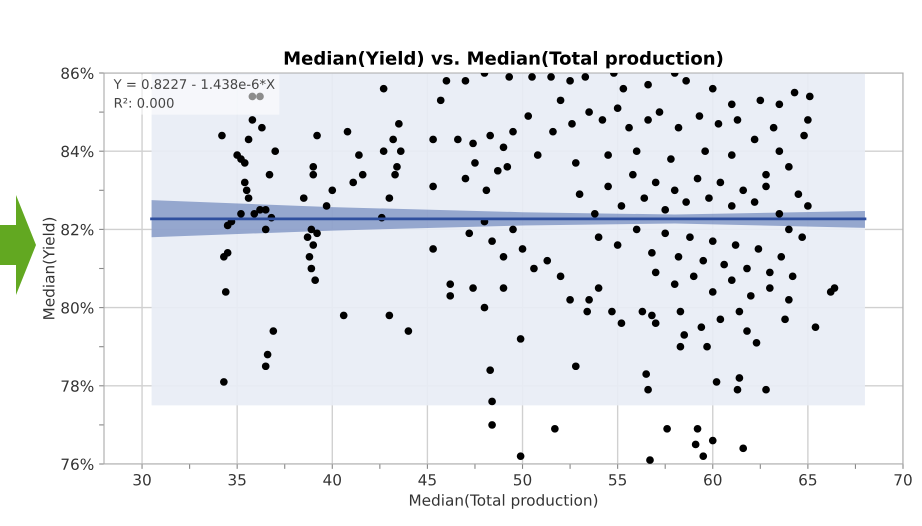 This screenshot has height=526, width=922. What do you see at coordinates (713, 480) in the screenshot?
I see `x-tick-label: 60` at bounding box center [713, 480].